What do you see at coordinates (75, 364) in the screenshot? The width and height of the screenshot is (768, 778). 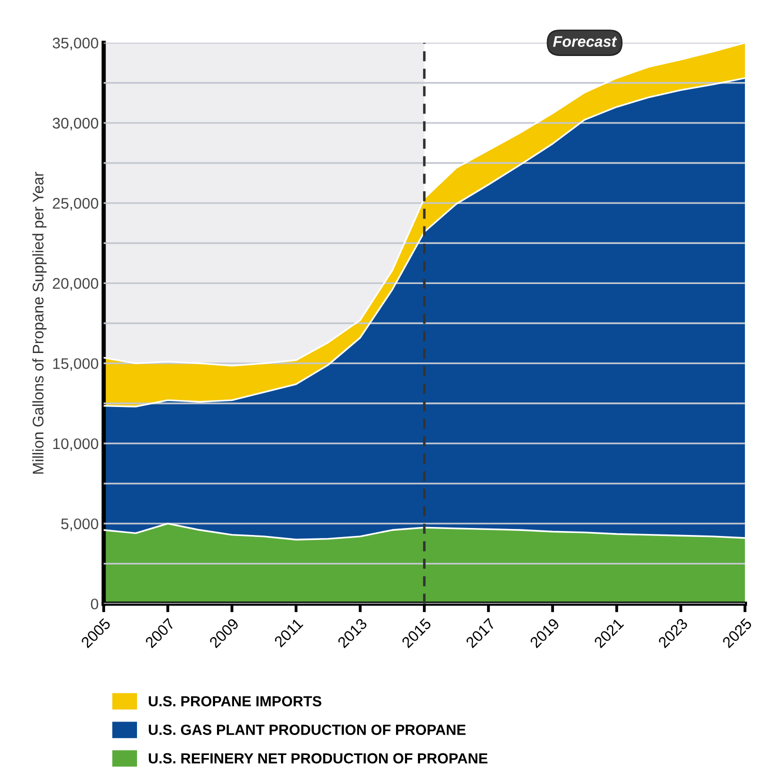 I see `y-tick-label: 15,000` at bounding box center [75, 364].